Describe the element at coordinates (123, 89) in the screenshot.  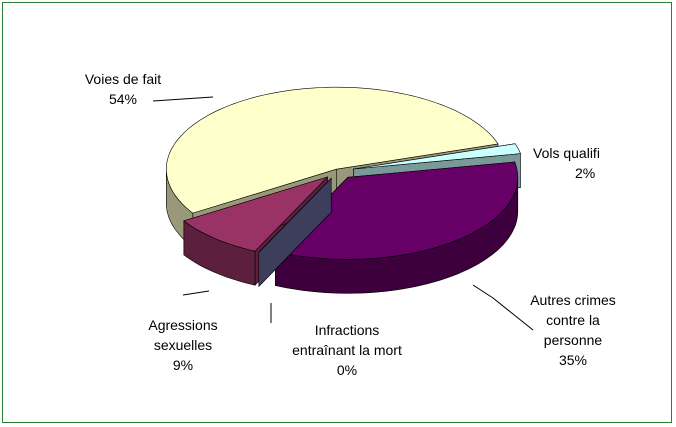
I see `label-voies: Voies de fait 54%` at that location.